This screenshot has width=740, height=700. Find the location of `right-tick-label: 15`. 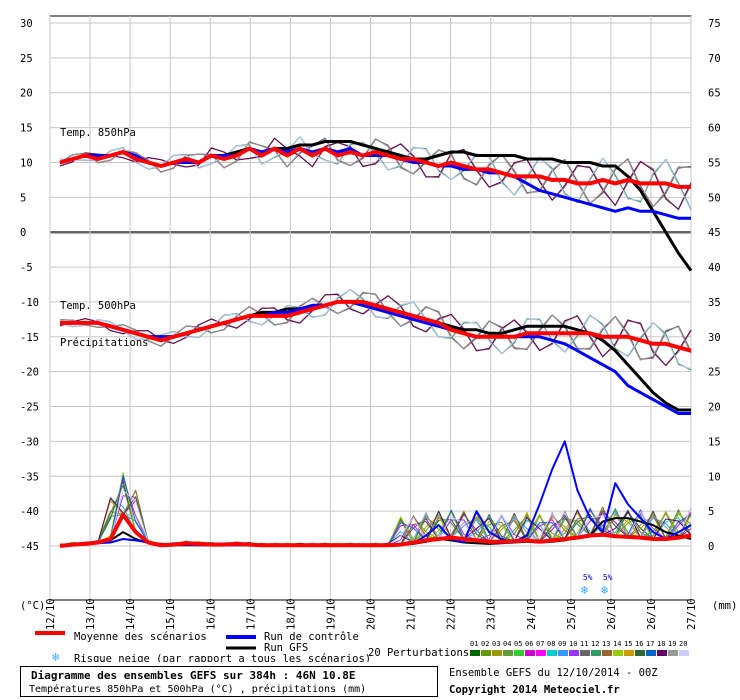

right-tick-label: 15 is located at coordinates (714, 442).